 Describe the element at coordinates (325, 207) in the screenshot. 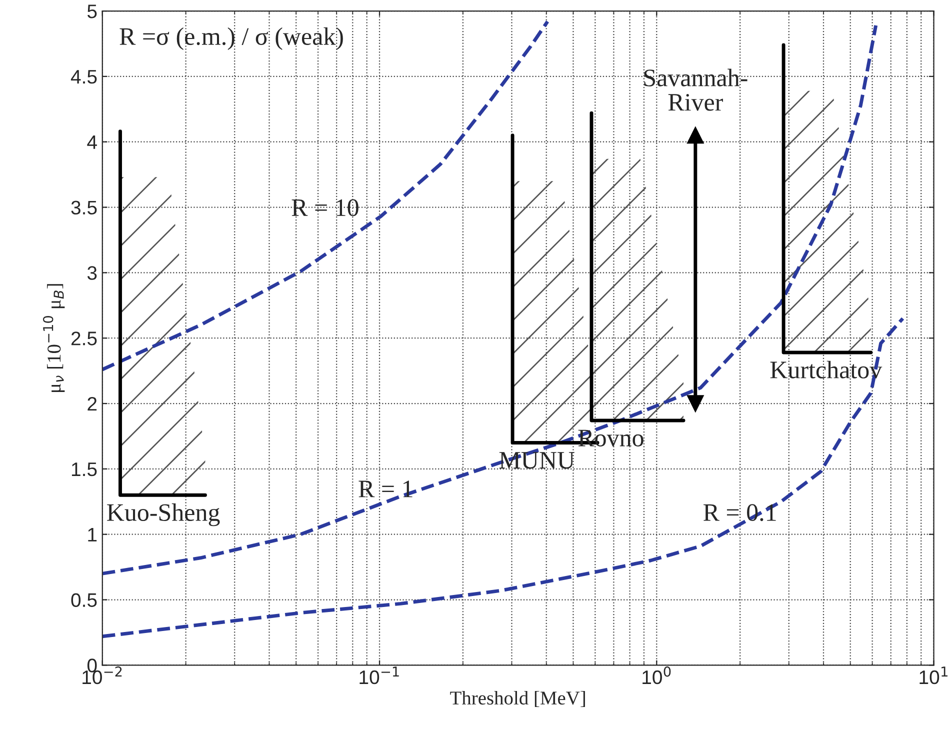

I see `series-label: R = 10` at that location.